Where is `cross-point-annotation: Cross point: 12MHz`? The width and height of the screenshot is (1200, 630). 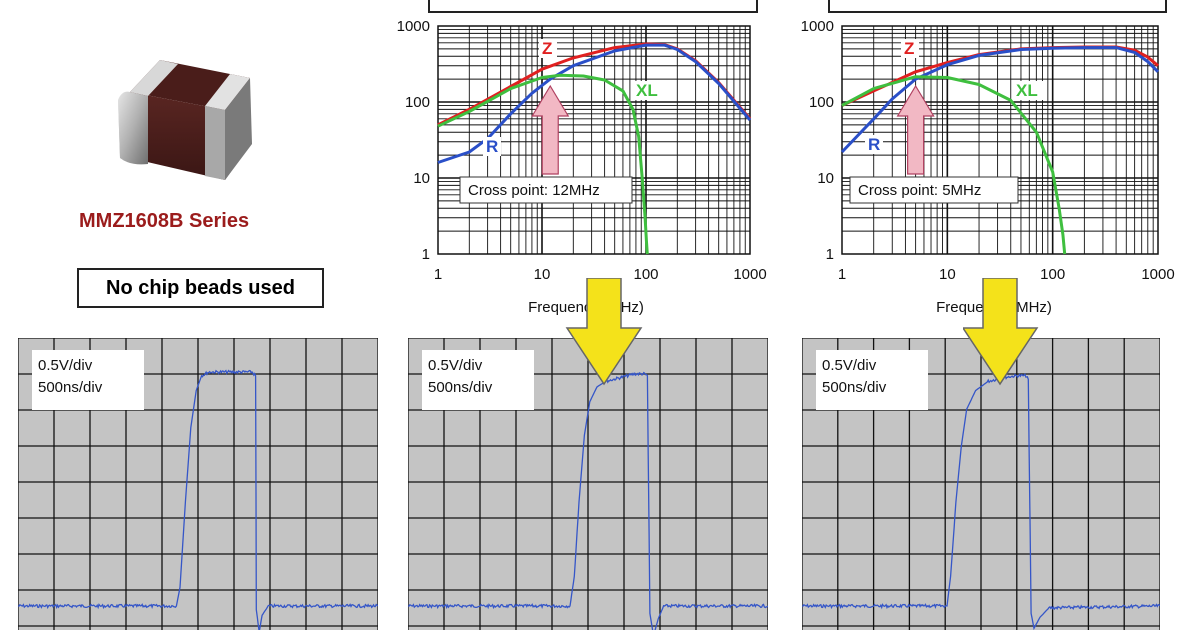
cross-point-annotation: Cross point: 12MHz is located at coordinates (534, 190).